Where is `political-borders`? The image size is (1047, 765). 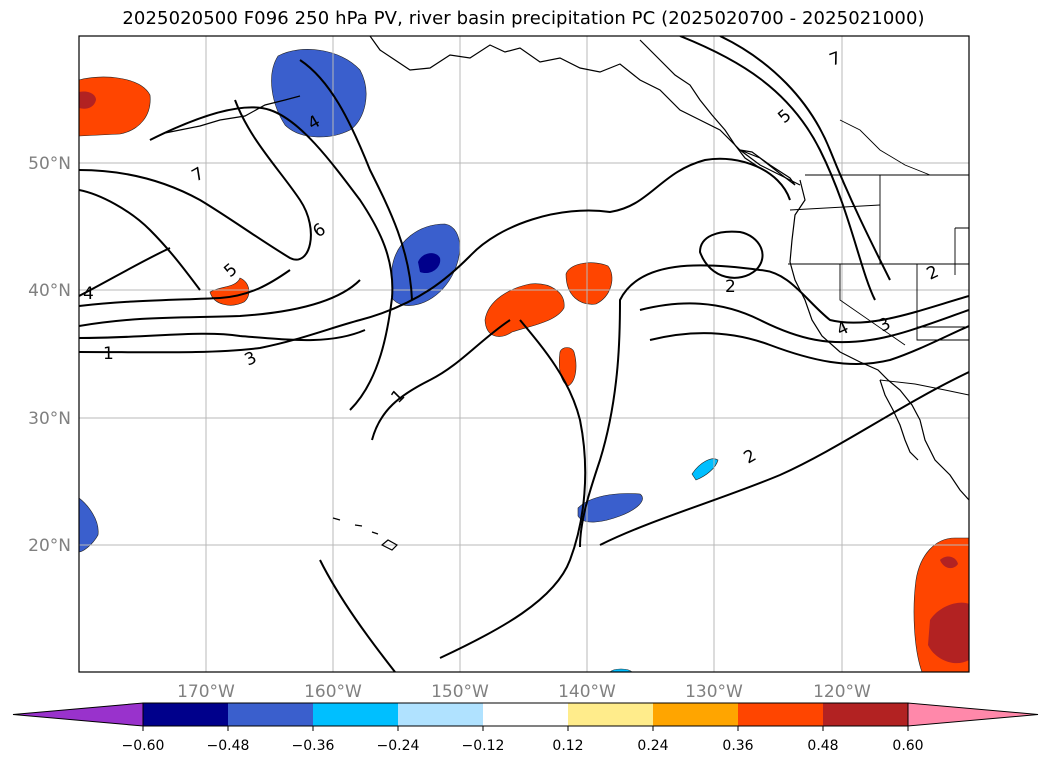 political-borders is located at coordinates (878, 257).